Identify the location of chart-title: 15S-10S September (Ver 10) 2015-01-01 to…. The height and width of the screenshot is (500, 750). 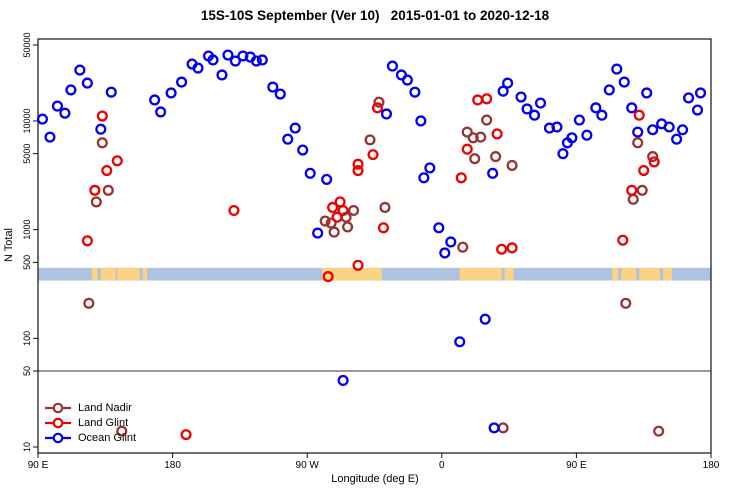
(375, 15).